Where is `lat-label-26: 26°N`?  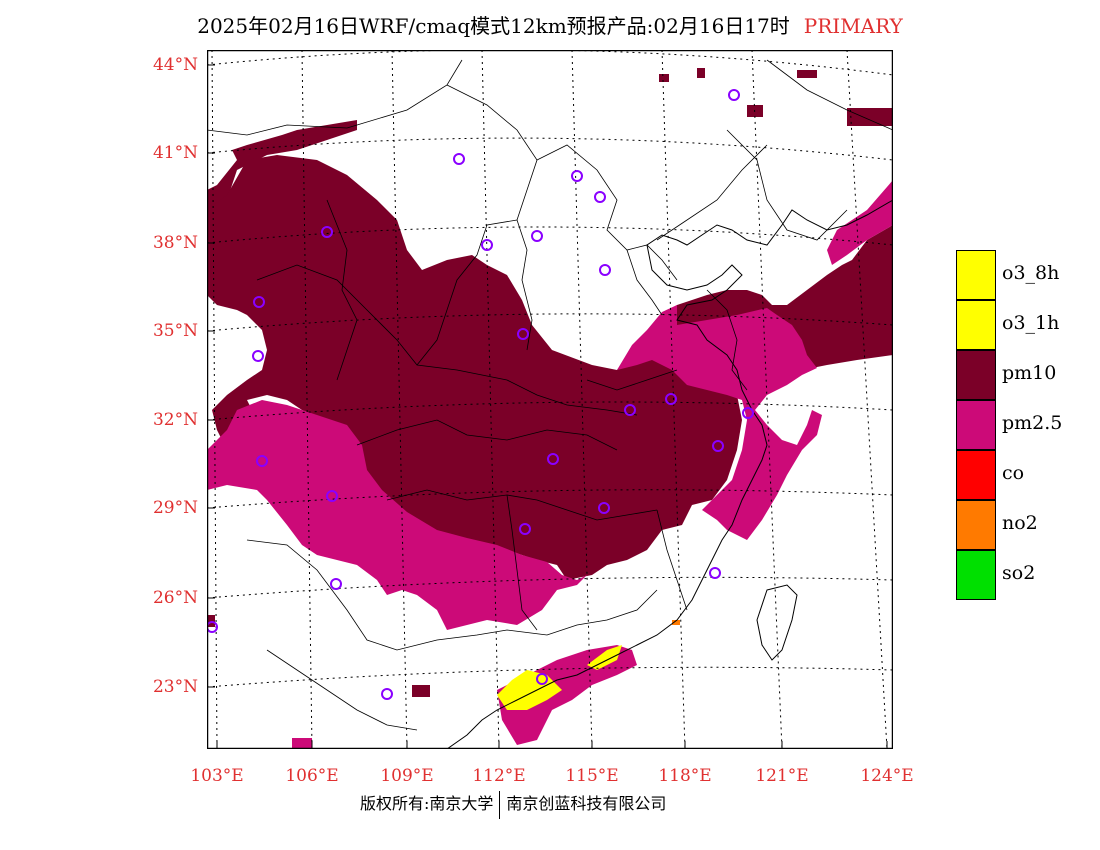
lat-label-26: 26°N is located at coordinates (175, 598).